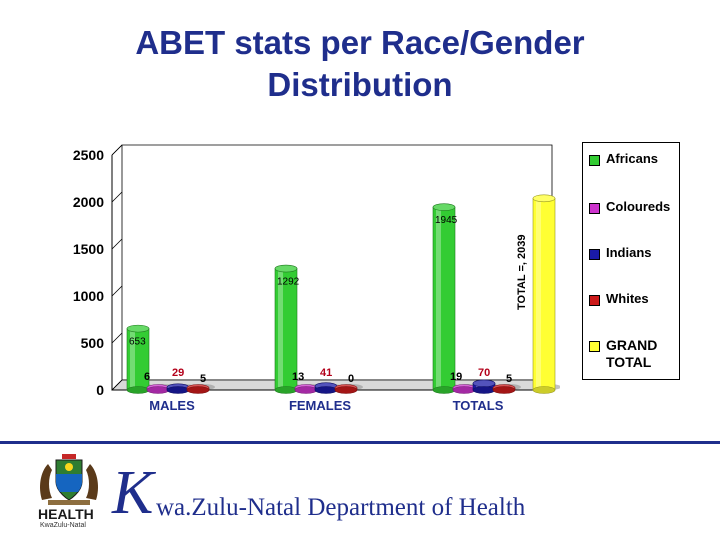 This screenshot has height=540, width=720. Describe the element at coordinates (88, 202) in the screenshot. I see `y-tick-label: 2000` at that location.